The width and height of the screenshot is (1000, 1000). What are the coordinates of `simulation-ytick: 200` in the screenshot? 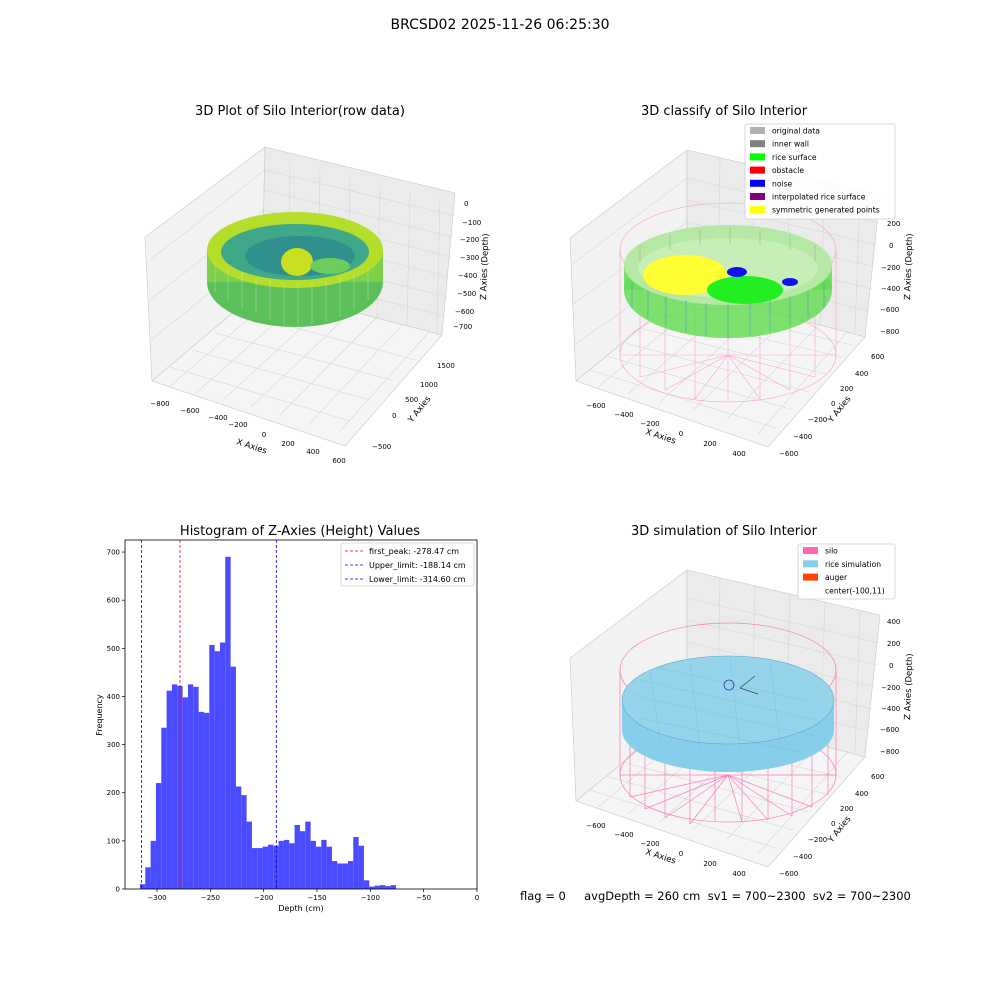 It's located at (846, 809).